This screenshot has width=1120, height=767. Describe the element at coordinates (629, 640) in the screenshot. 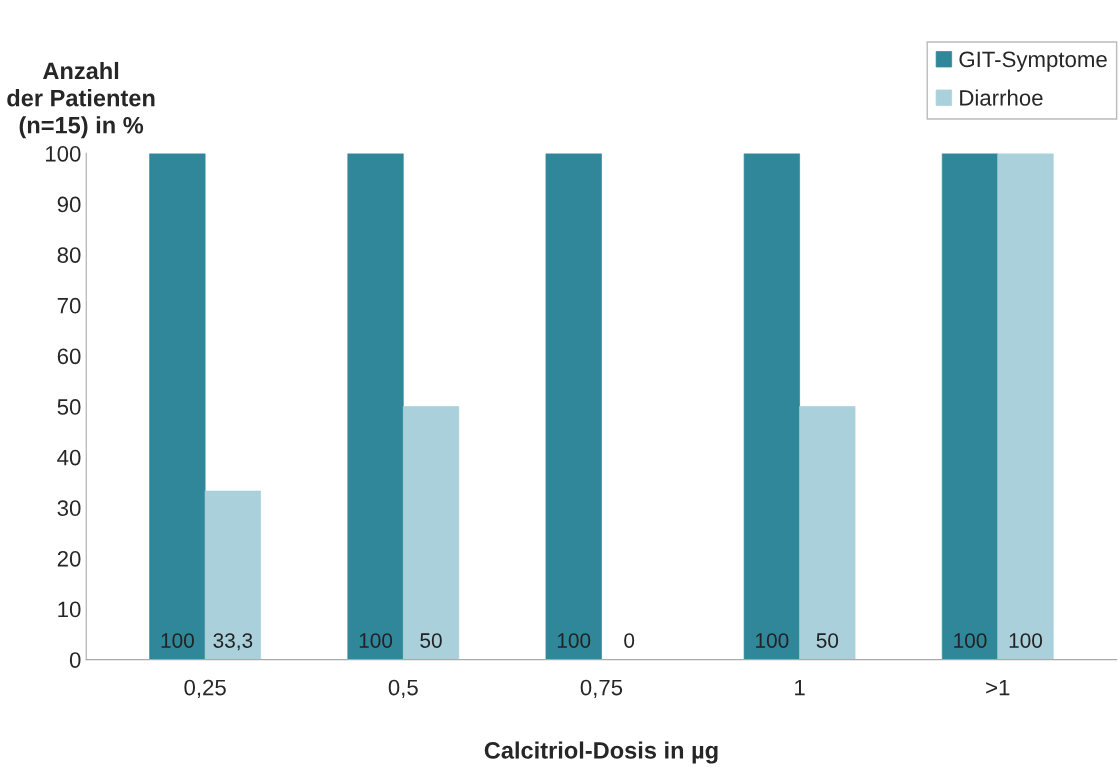

I see `data-label: 0` at that location.